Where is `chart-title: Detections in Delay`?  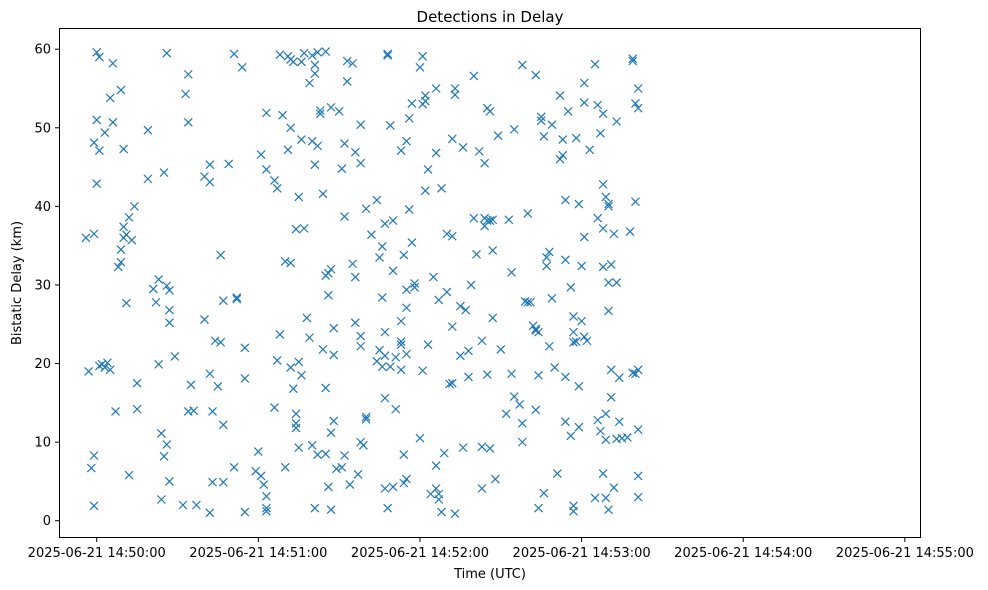 chart-title: Detections in Delay is located at coordinates (490, 17).